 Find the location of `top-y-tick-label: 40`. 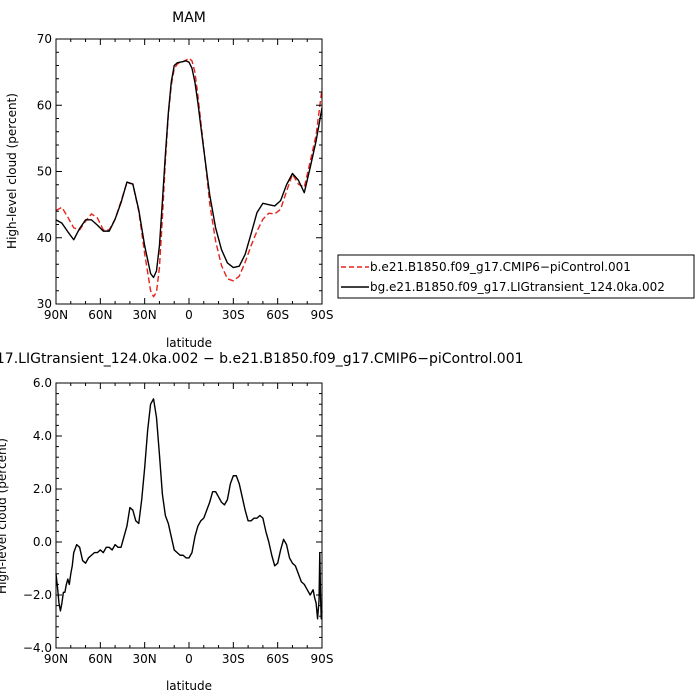

top-y-tick-label: 40 is located at coordinates (44, 238).